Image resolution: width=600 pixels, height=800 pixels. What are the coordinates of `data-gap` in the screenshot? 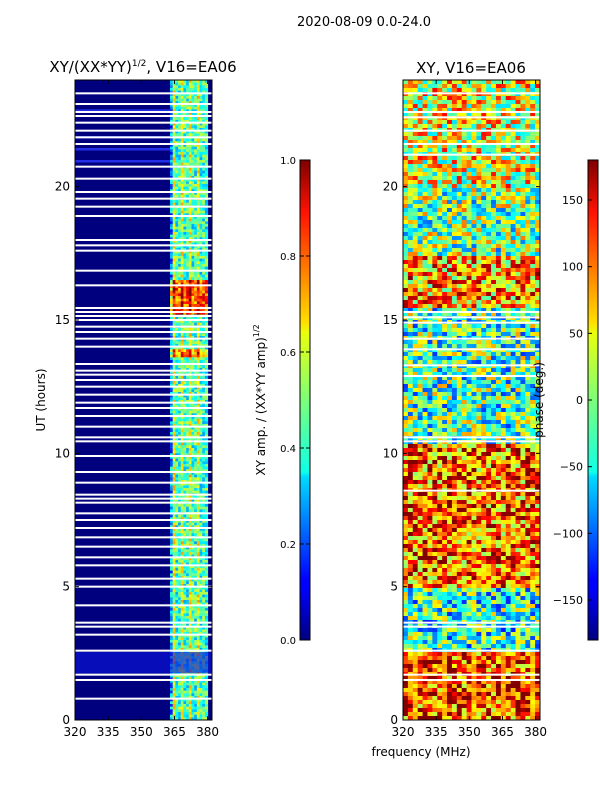 It's located at (143, 130).